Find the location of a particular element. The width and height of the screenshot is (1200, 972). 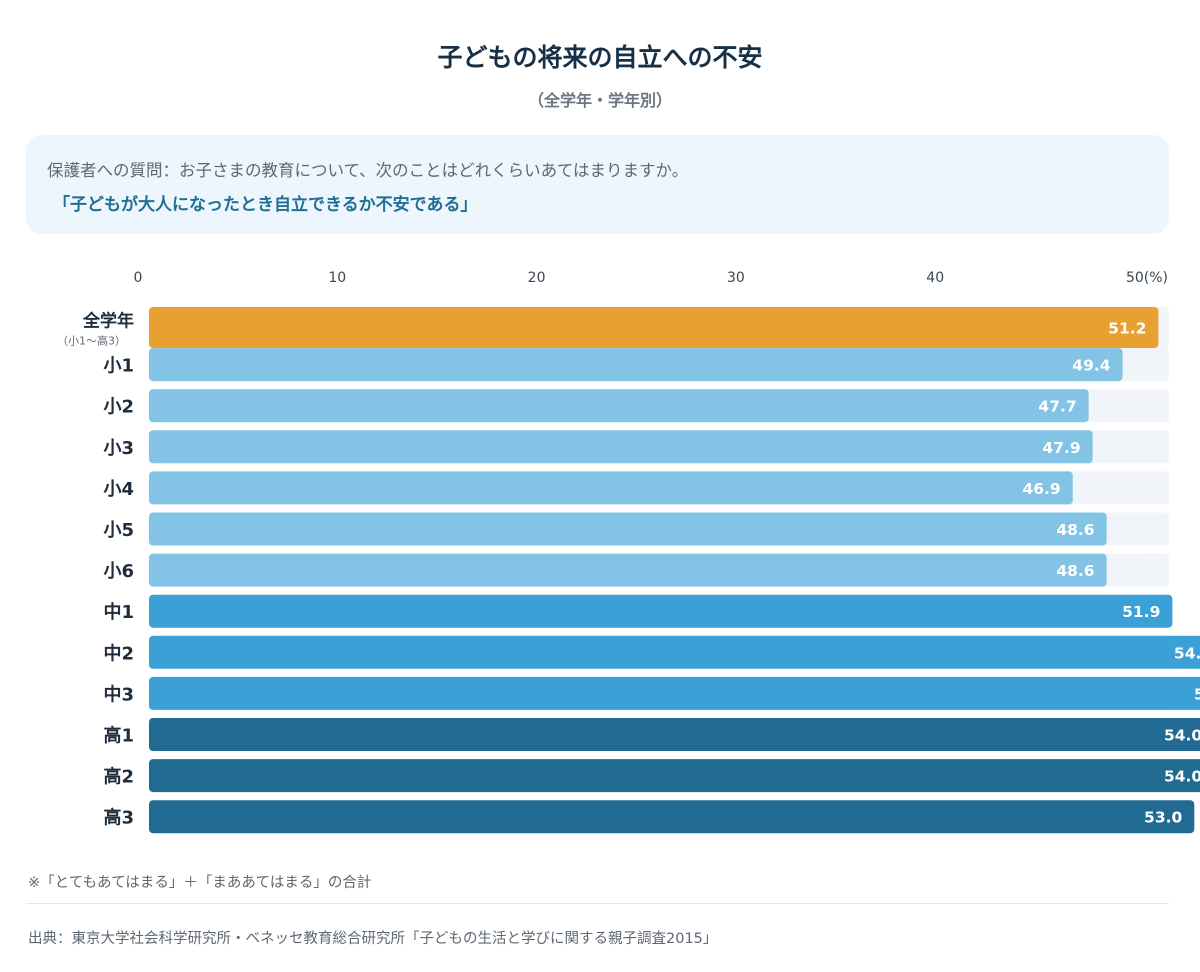

bar-value-label: 49.4 is located at coordinates (1091, 366).